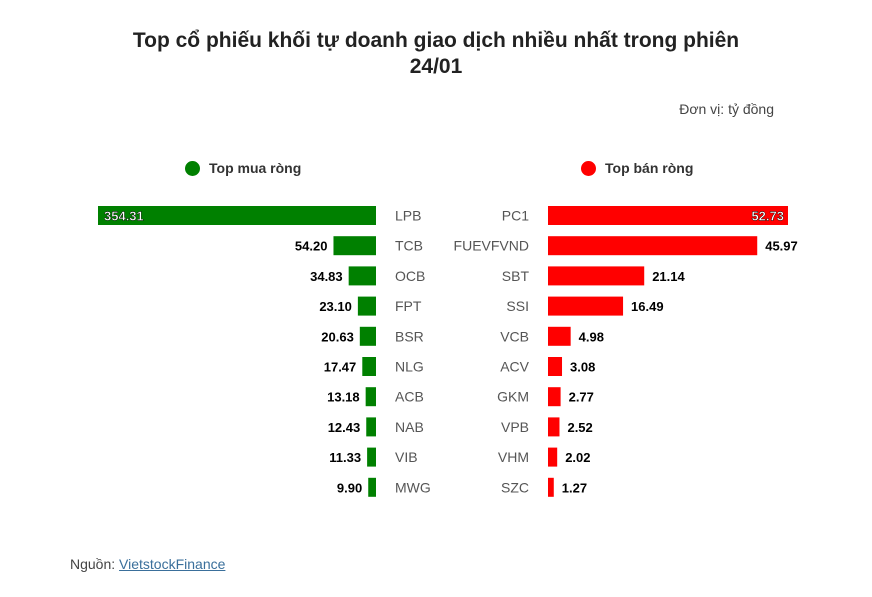 Image resolution: width=872 pixels, height=597 pixels. I want to click on buy-category-label: ACB, so click(409, 397).